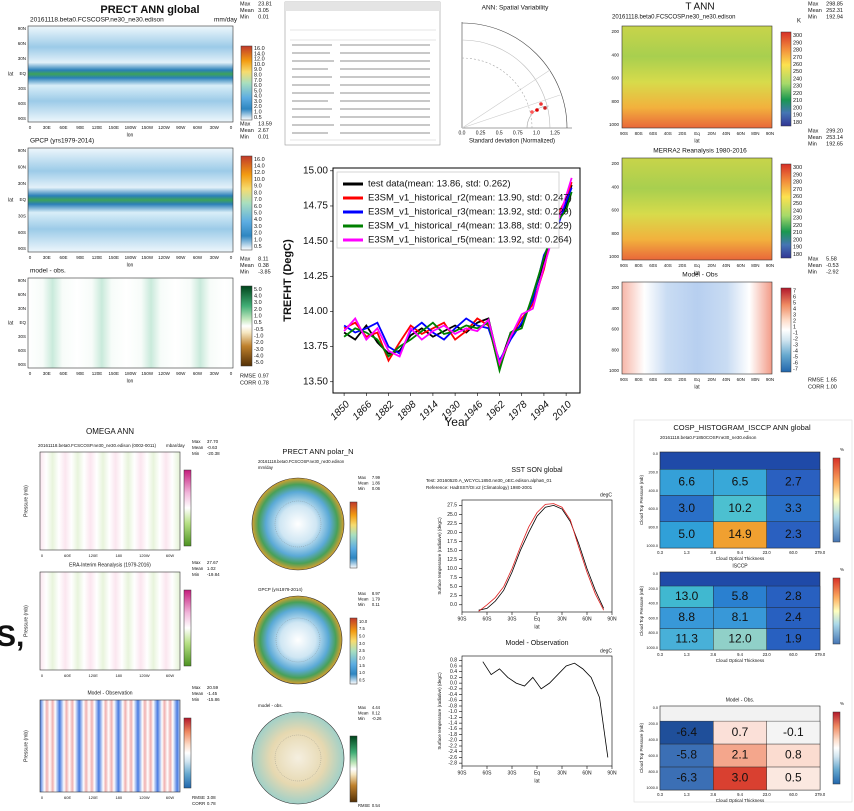 Image resolution: width=854 pixels, height=811 pixels. Describe the element at coordinates (668, 133) in the screenshot. I see `tick-label: 40S` at that location.